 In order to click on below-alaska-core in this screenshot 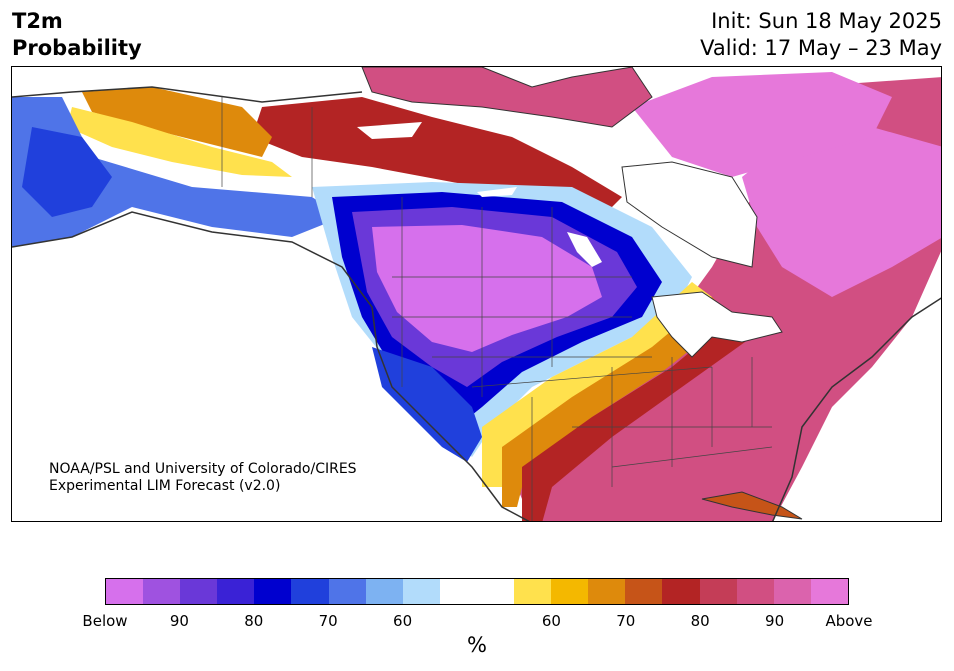, I will do `click(67, 172)`.